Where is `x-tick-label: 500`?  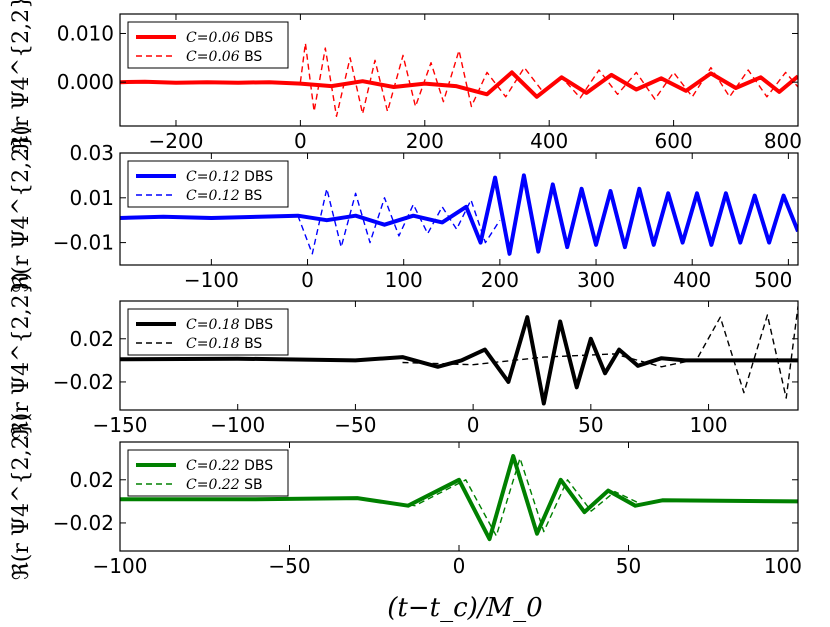
x-tick-label: 500 is located at coordinates (773, 280).